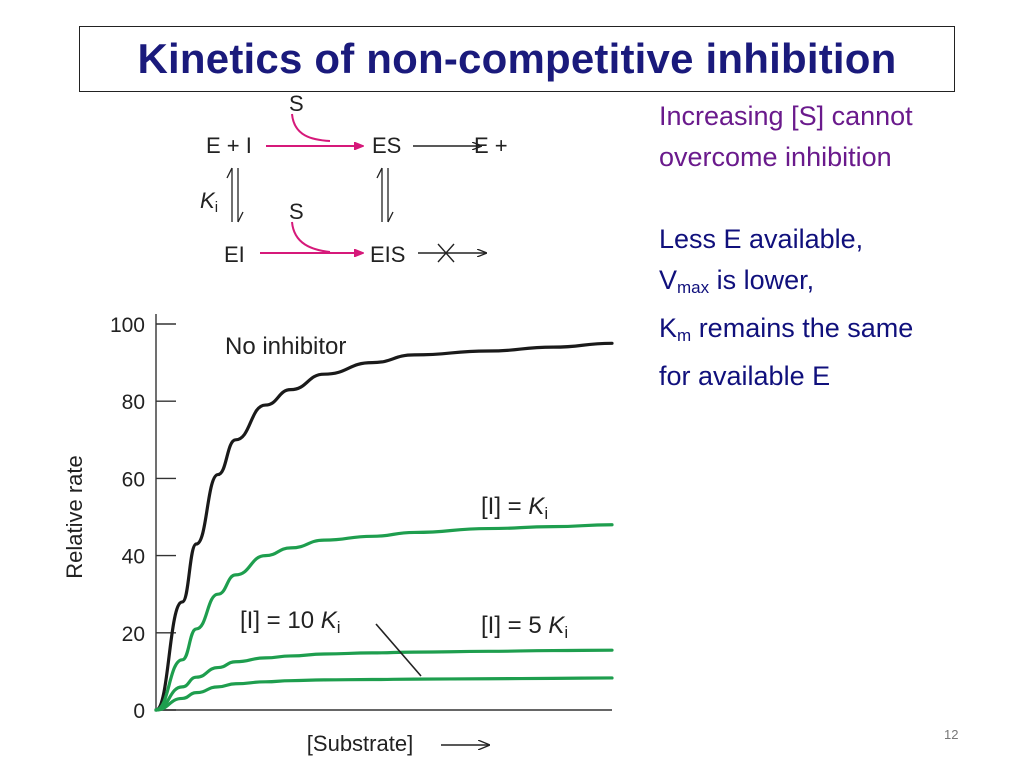  Describe the element at coordinates (311, 237) in the screenshot. I see `substrate-binding-arrow-bottom` at that location.